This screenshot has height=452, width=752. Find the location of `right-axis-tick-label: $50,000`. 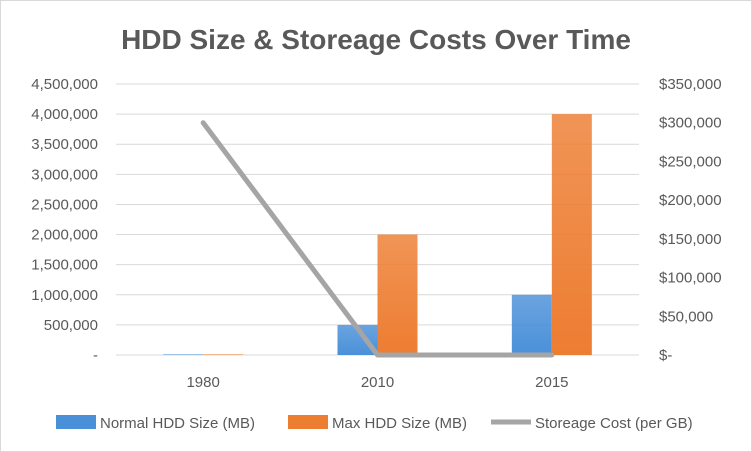

right-axis-tick-label: $50,000 is located at coordinates (686, 316).